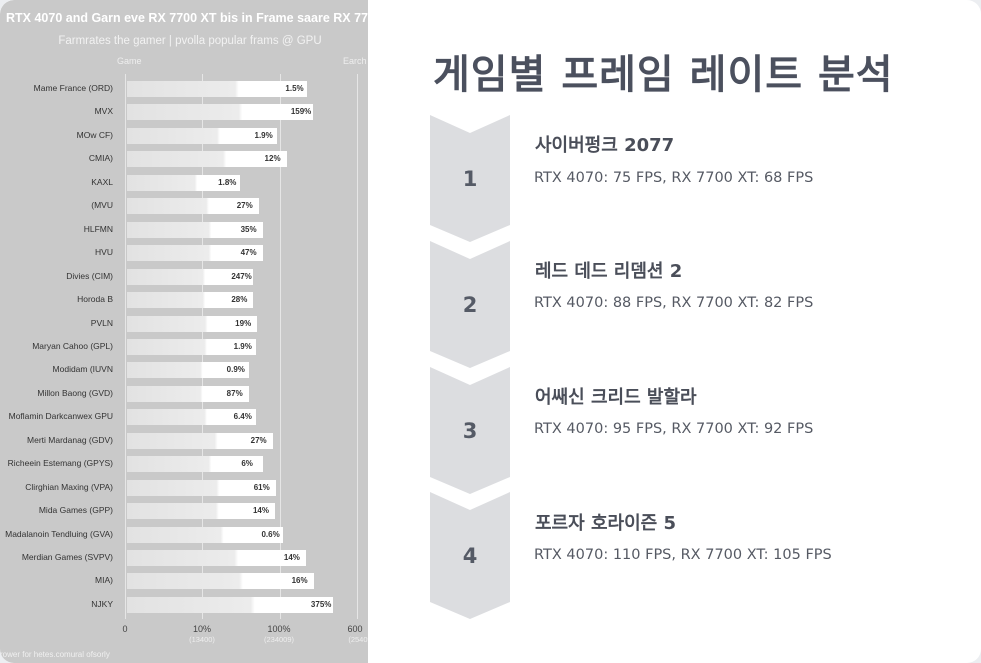  I want to click on data-label: 375%, so click(321, 604).